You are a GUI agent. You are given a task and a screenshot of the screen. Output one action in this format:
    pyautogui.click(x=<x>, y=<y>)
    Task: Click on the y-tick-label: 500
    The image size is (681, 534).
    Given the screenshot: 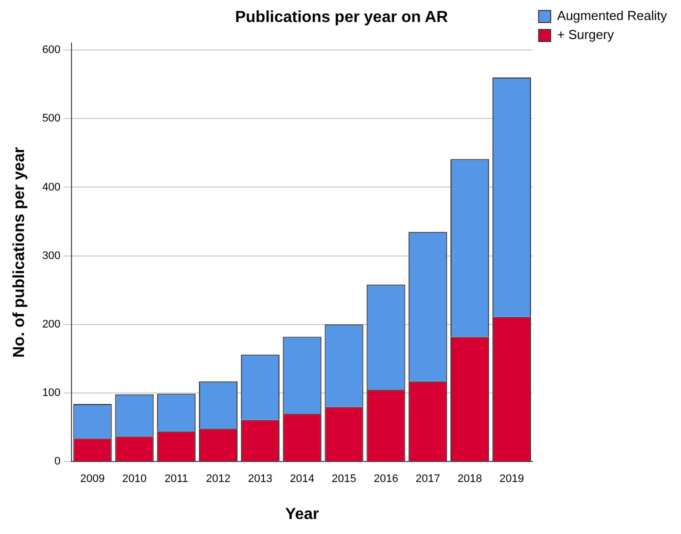 What is the action you would take?
    pyautogui.click(x=51, y=118)
    